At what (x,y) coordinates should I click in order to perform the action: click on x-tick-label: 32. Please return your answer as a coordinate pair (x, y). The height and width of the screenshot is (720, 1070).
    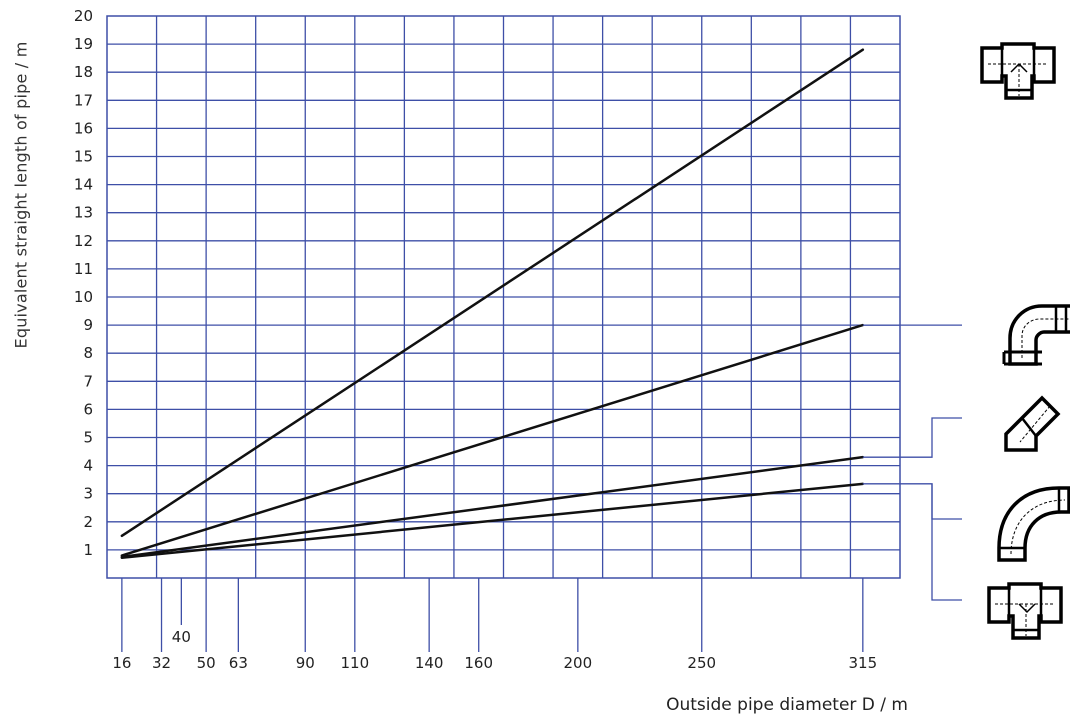
    Looking at the image, I should click on (161, 663).